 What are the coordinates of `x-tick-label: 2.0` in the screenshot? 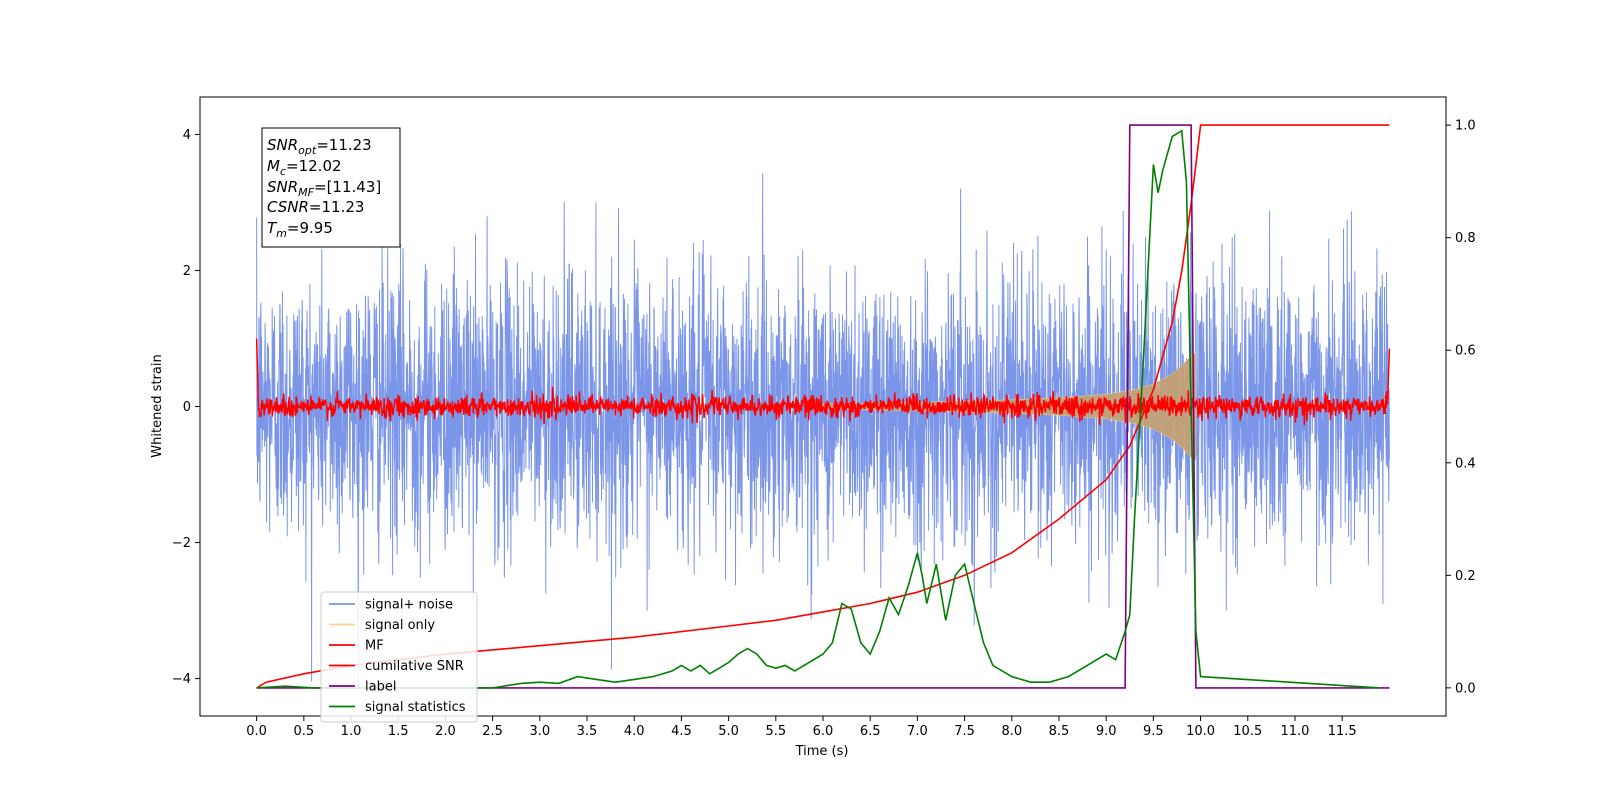 It's located at (445, 731).